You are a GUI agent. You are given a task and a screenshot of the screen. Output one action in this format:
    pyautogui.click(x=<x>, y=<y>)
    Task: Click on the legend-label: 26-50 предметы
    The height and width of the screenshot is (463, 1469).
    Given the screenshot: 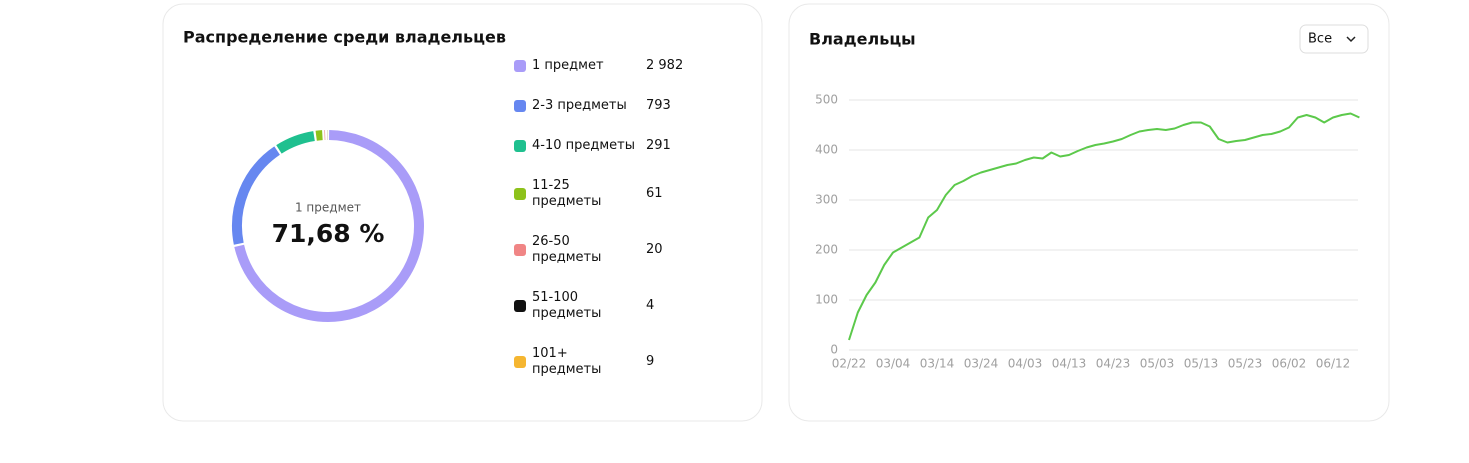 What is the action you would take?
    pyautogui.click(x=567, y=249)
    